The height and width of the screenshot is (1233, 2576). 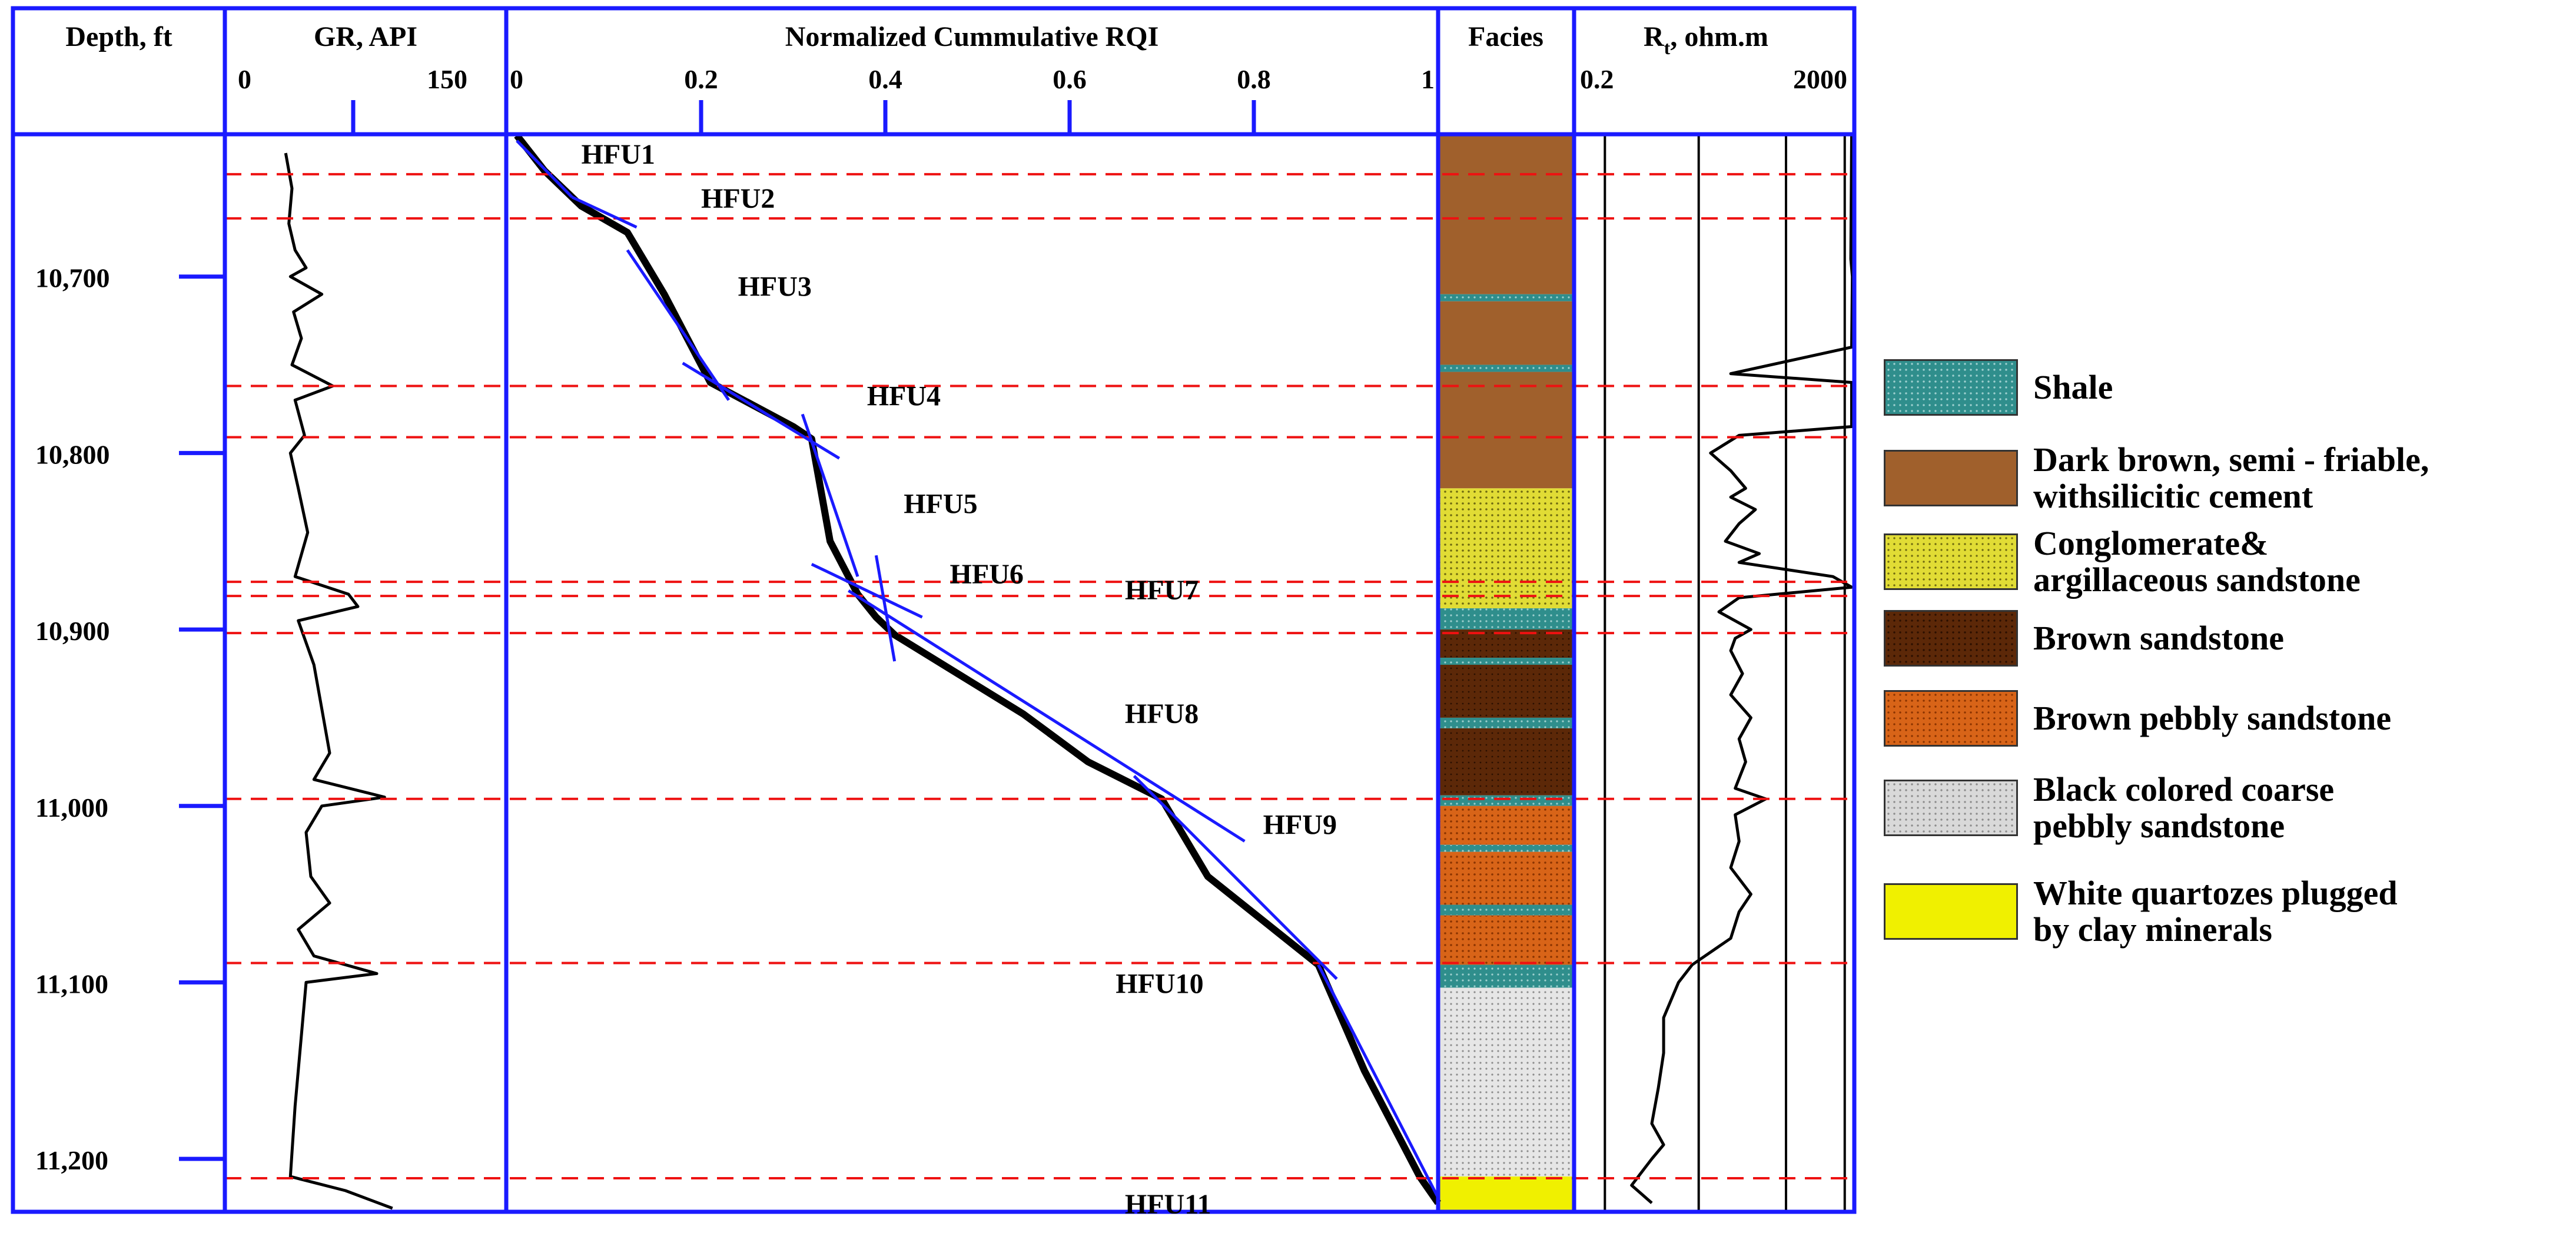 I want to click on facies-interval-black-coarse, so click(x=1506, y=1082).